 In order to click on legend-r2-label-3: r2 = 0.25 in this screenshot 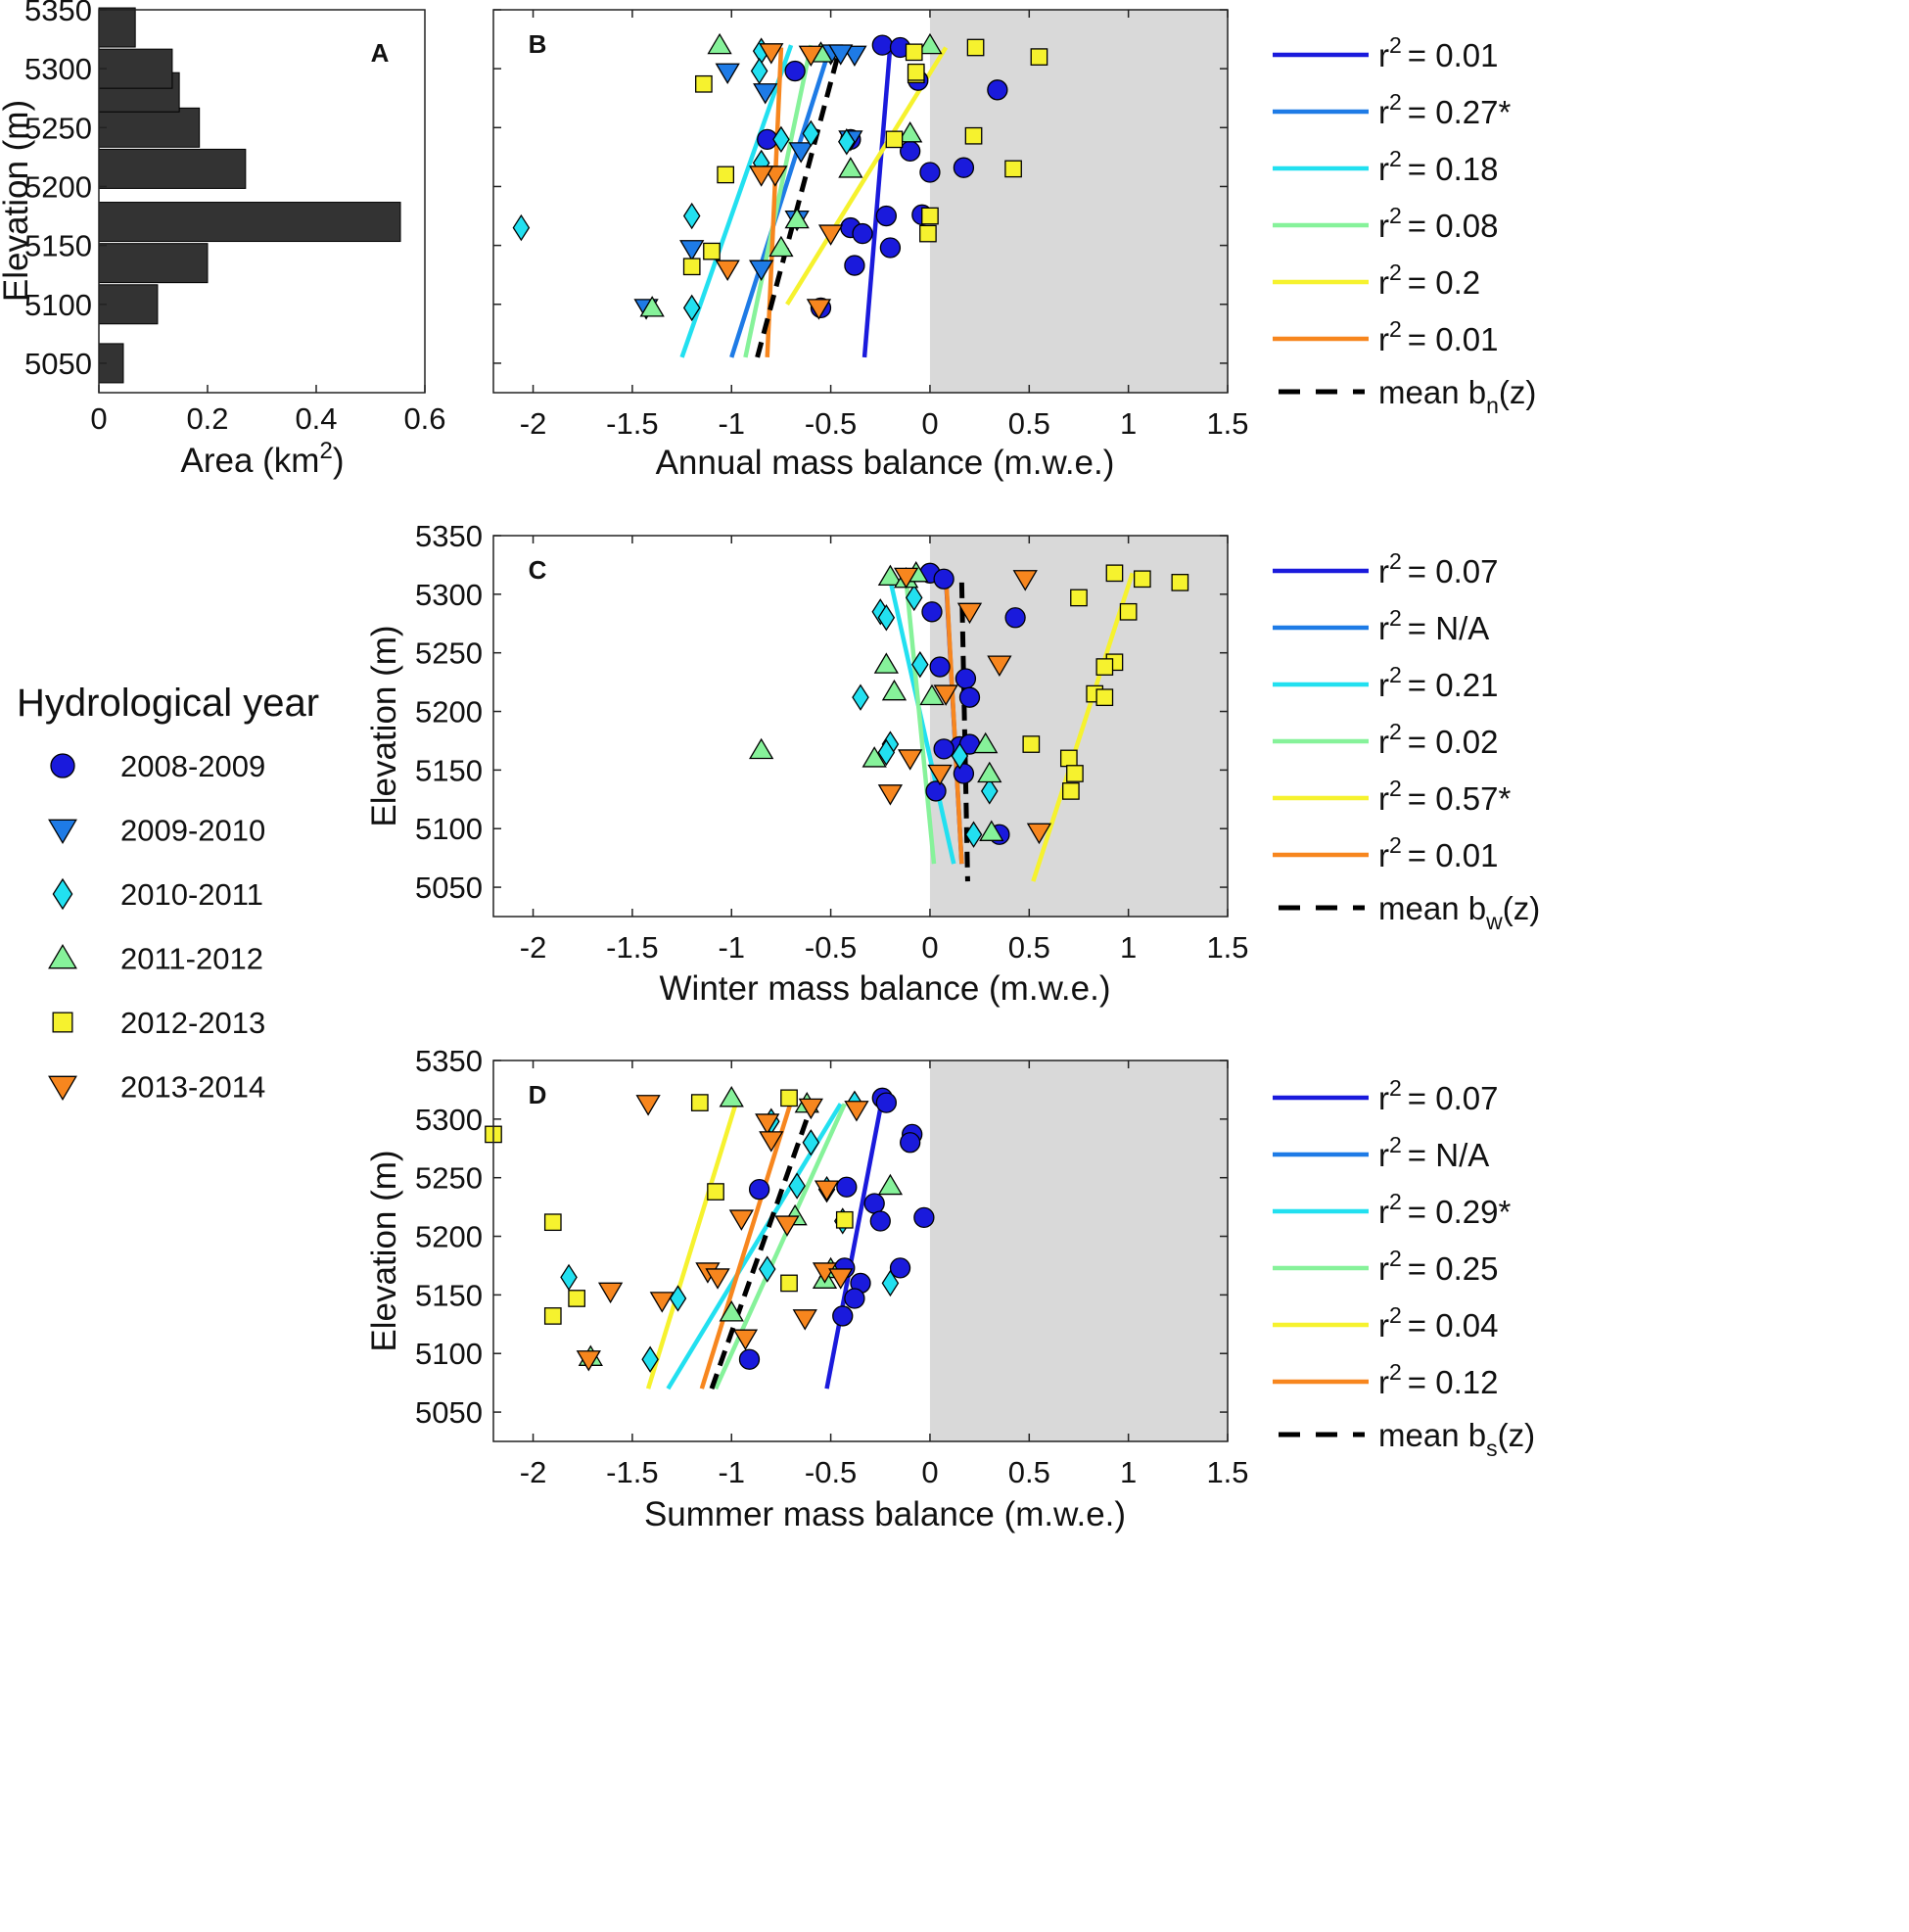, I will do `click(1438, 1267)`.